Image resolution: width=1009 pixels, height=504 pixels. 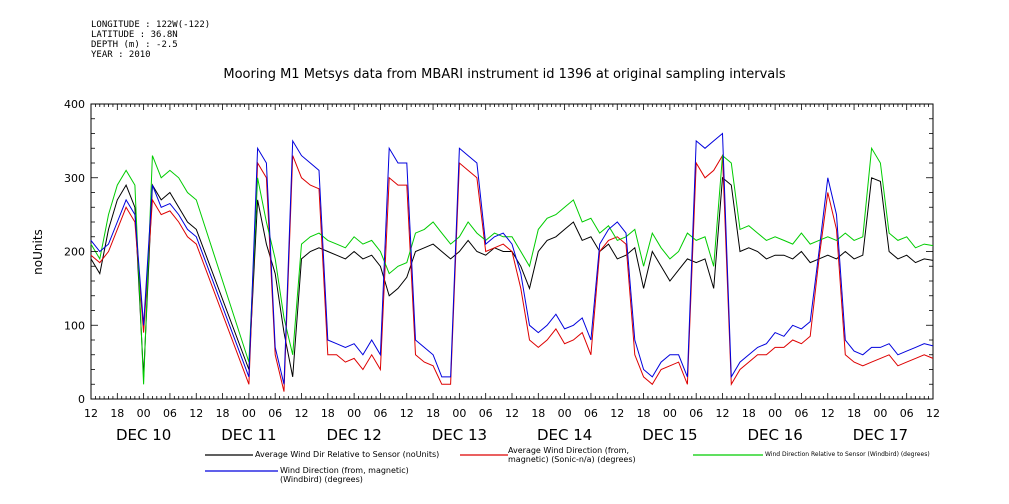 What do you see at coordinates (74, 178) in the screenshot?
I see `y-tick-label: 300` at bounding box center [74, 178].